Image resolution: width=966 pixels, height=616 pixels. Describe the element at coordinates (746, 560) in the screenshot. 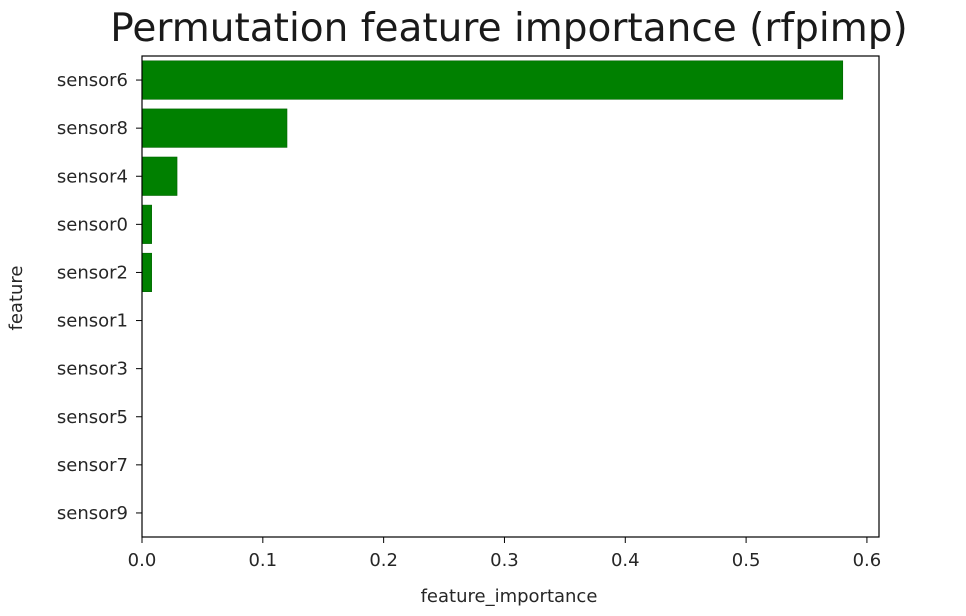

I see `x-tick-label: 0.5` at that location.